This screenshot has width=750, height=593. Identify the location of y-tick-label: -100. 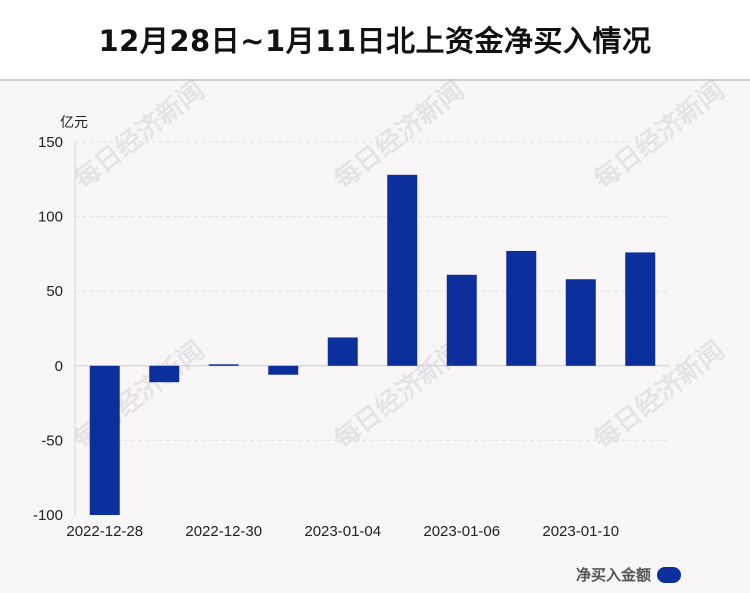
(48, 515).